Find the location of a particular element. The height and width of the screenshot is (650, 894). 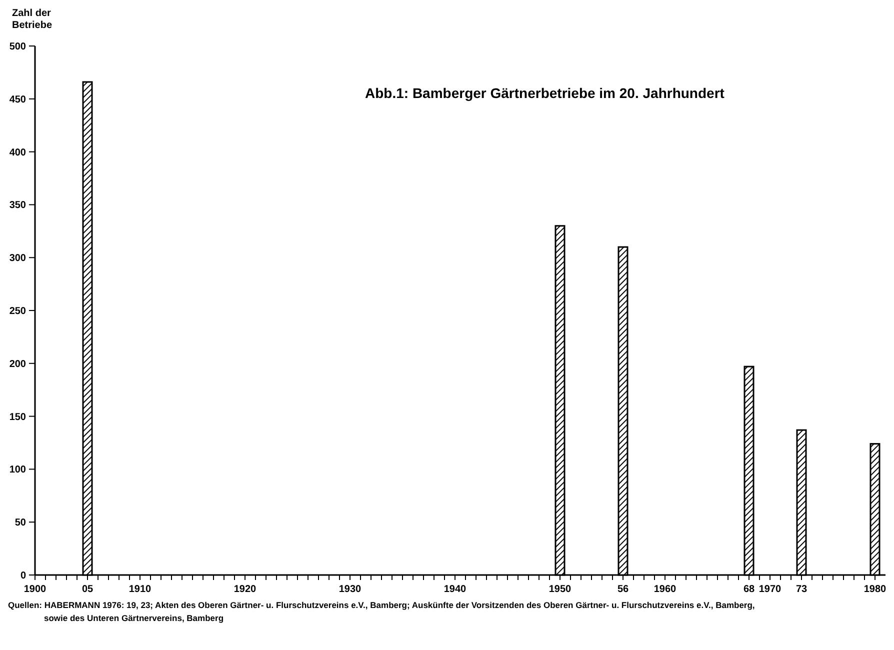

x-tick-label: 1970 is located at coordinates (770, 589).